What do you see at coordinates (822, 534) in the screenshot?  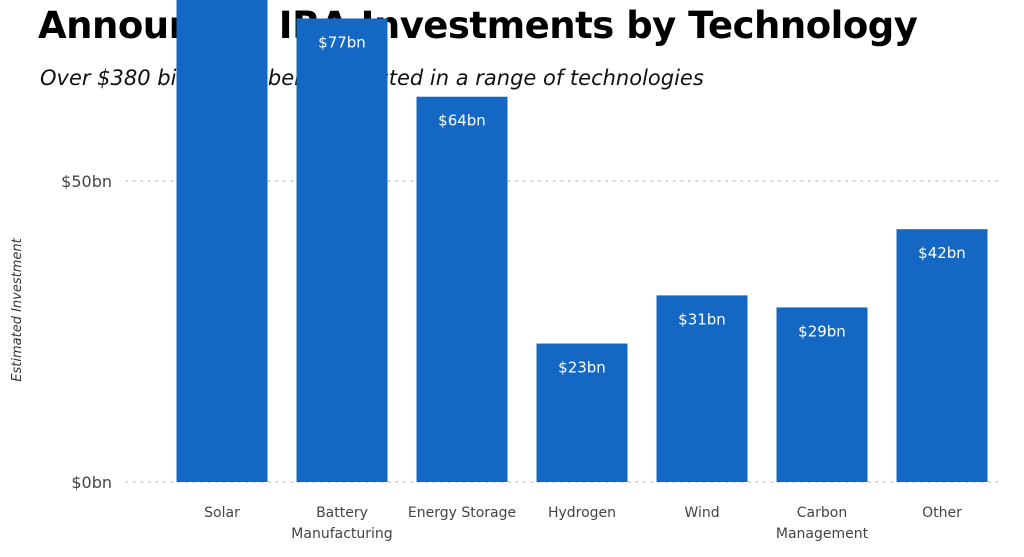 I see `category-label-line: Management` at bounding box center [822, 534].